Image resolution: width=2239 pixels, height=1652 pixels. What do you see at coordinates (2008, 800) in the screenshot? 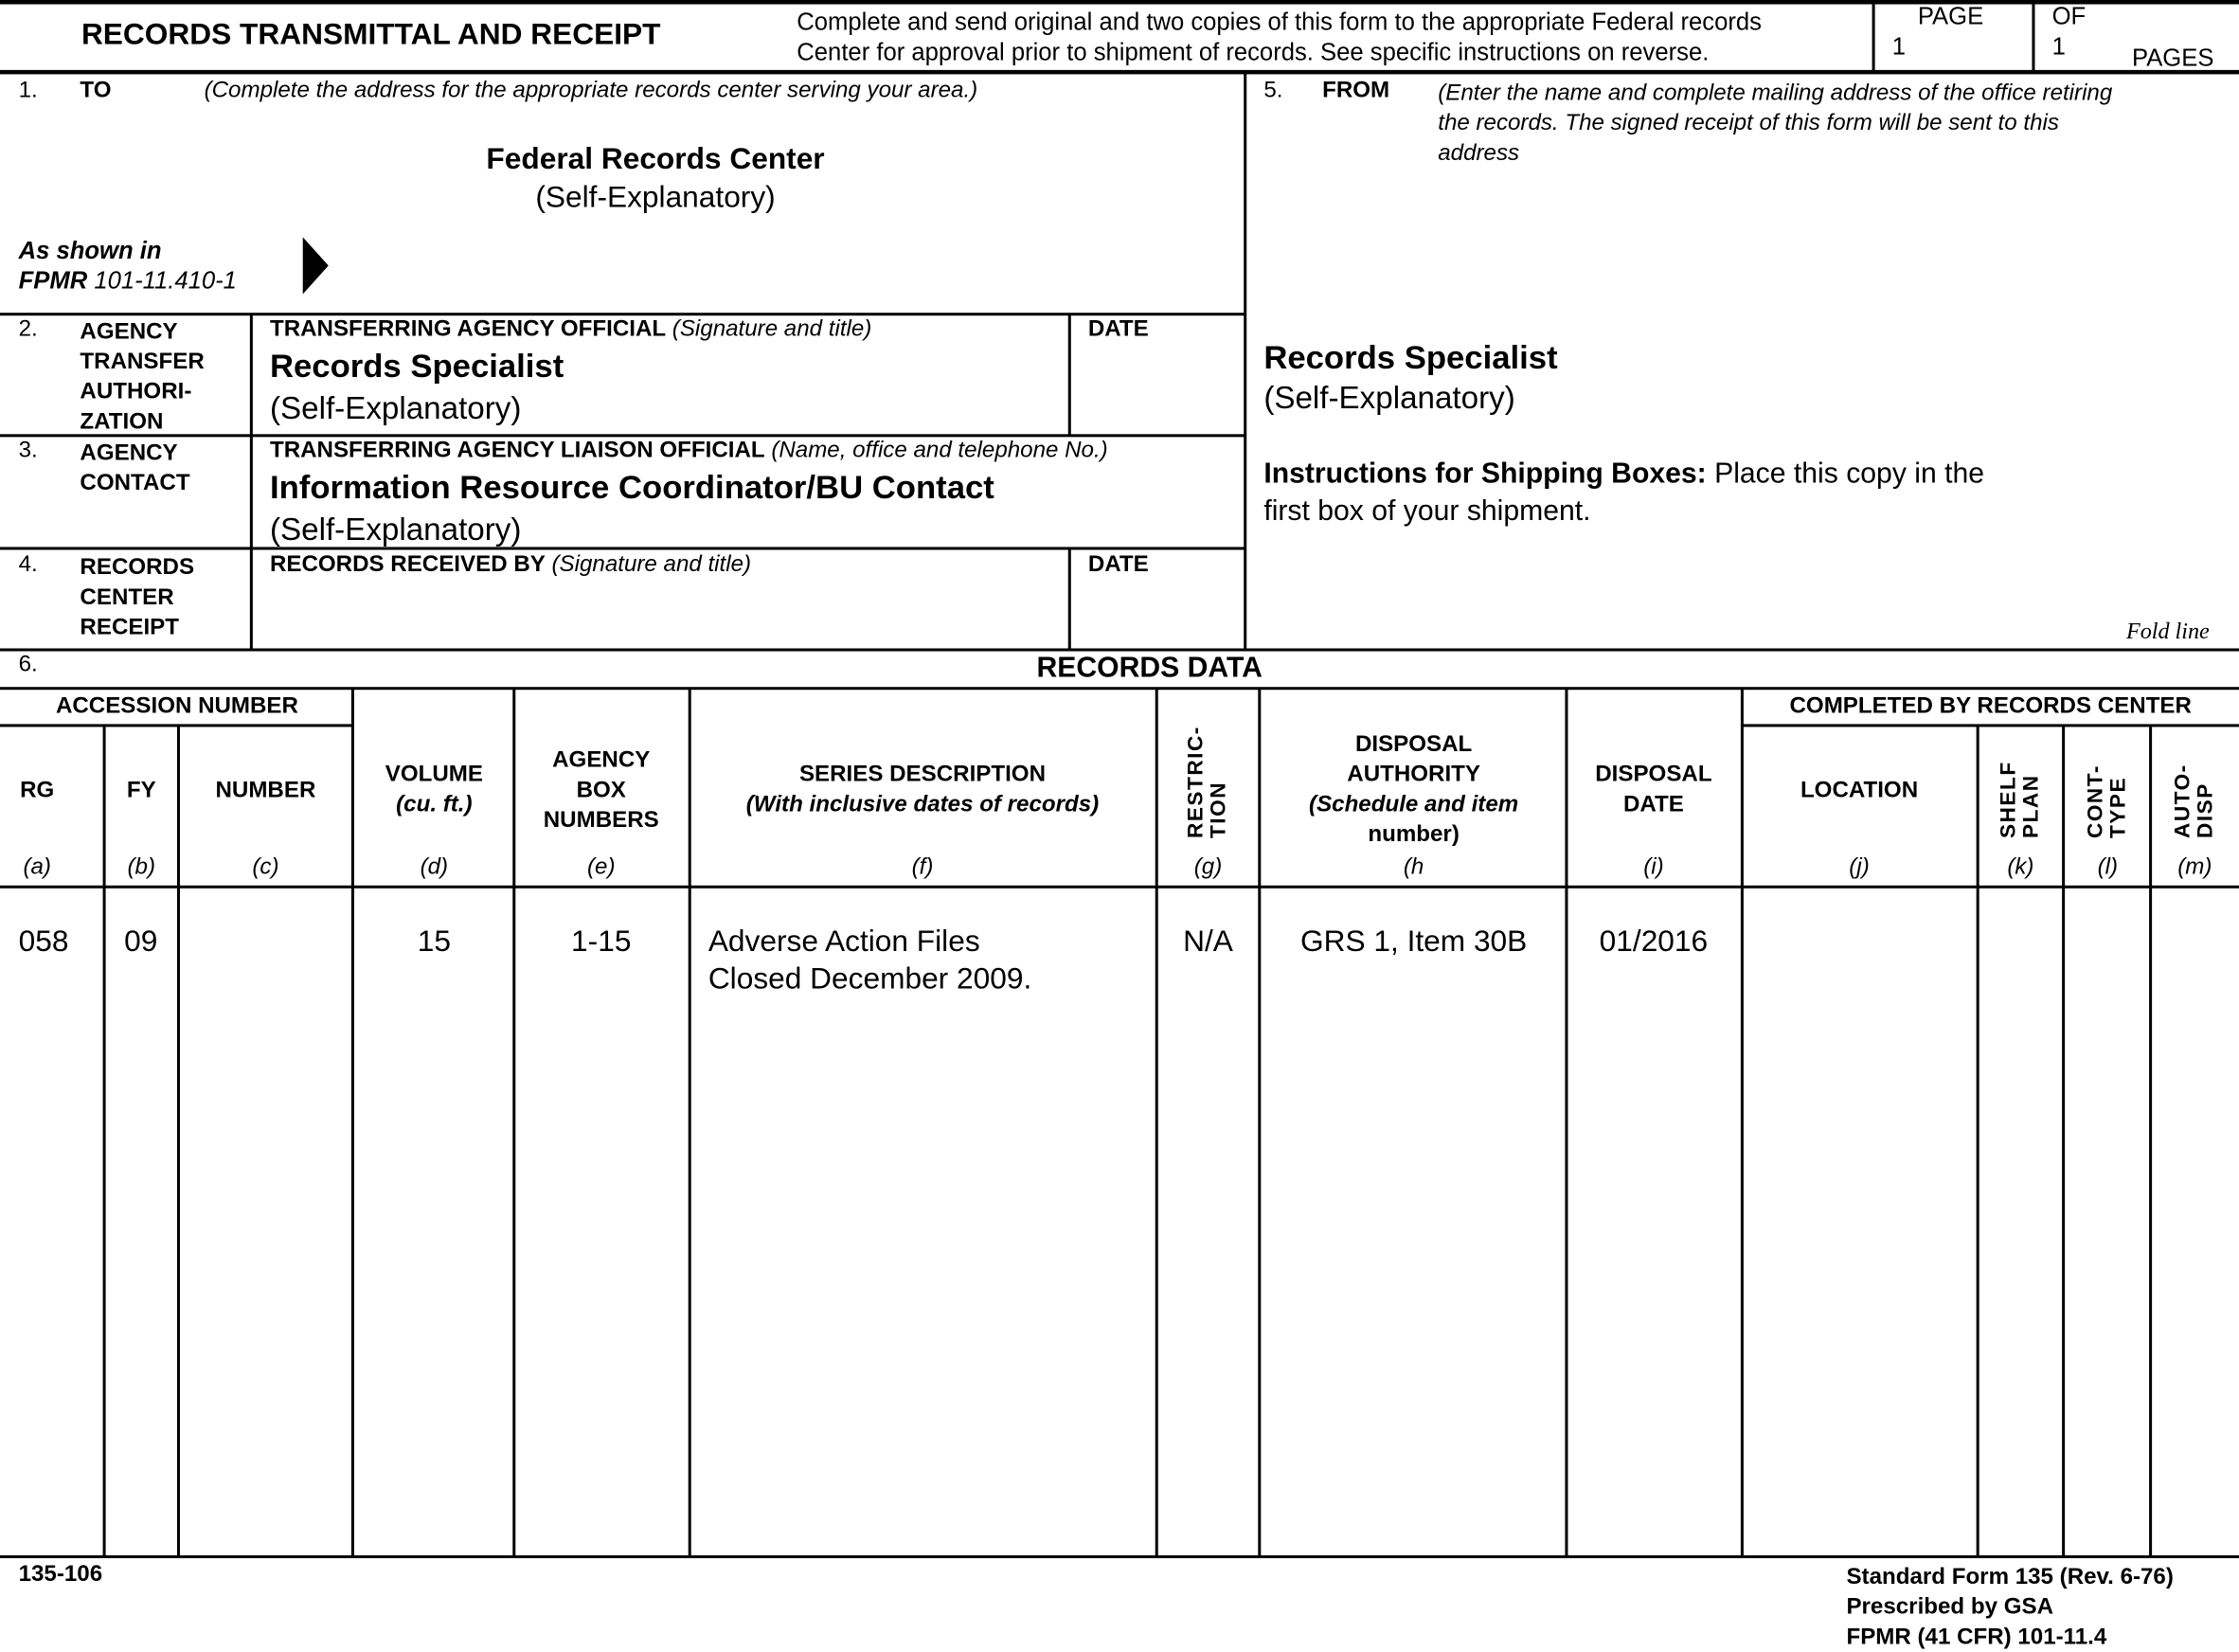
I see `header-line: SHELF` at bounding box center [2008, 800].